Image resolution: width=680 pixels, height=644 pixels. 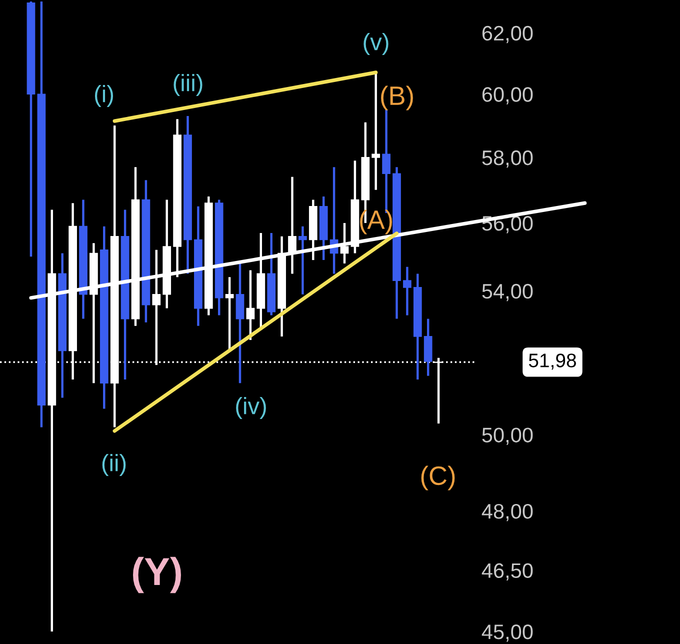 I want to click on y-tick-label: 48,00, so click(x=507, y=513).